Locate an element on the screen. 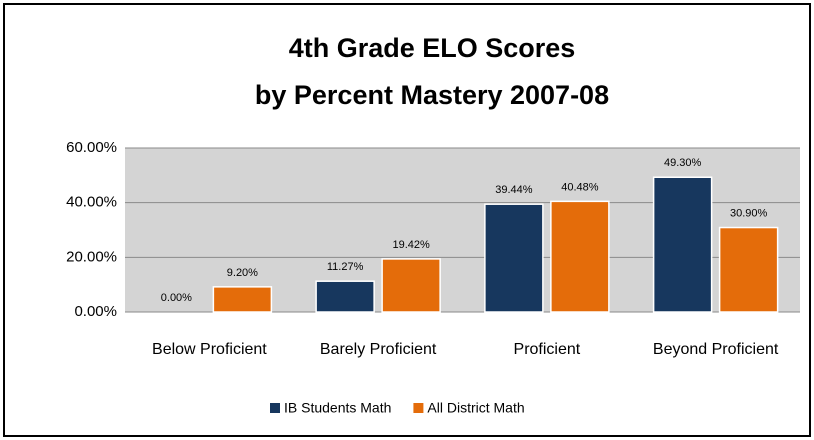 This screenshot has width=814, height=440. y-tick-label: 20.00% is located at coordinates (91, 256).